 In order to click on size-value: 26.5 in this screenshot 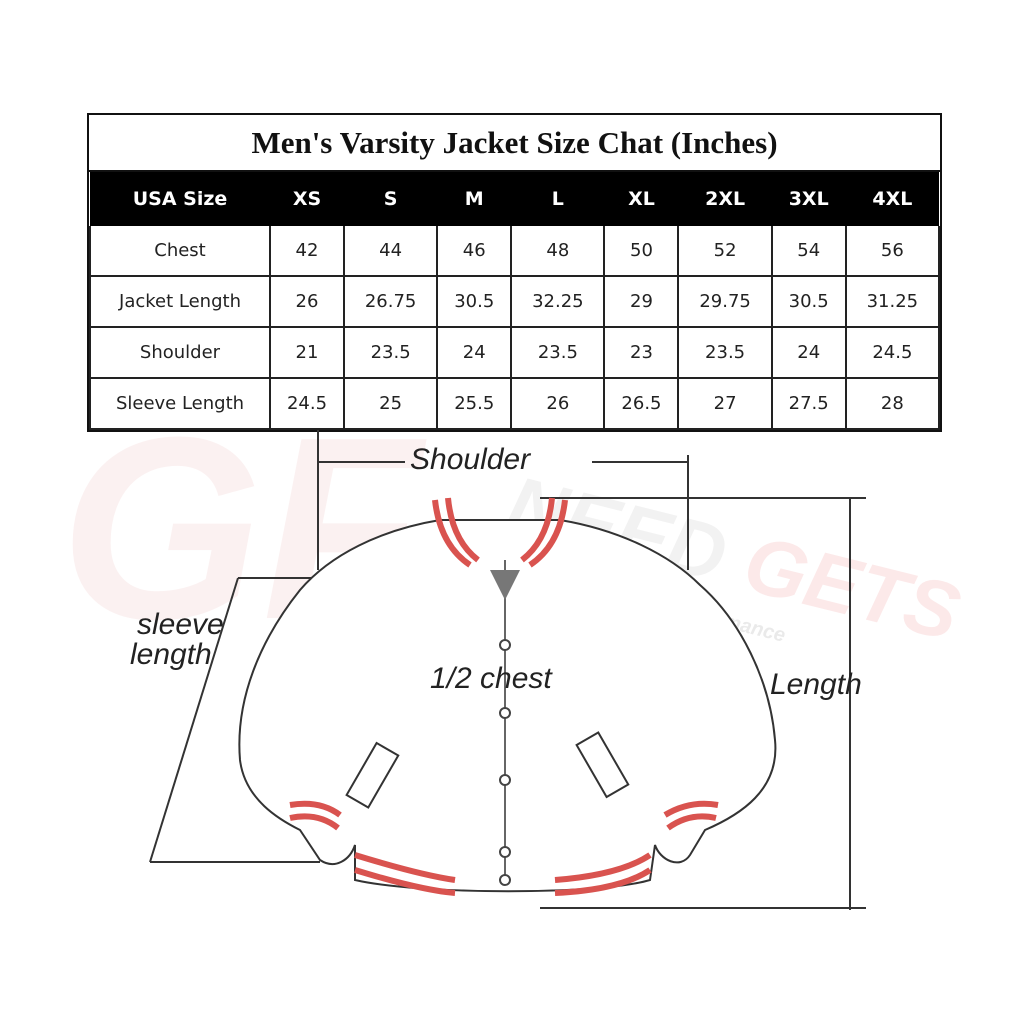, I will do `click(641, 403)`.